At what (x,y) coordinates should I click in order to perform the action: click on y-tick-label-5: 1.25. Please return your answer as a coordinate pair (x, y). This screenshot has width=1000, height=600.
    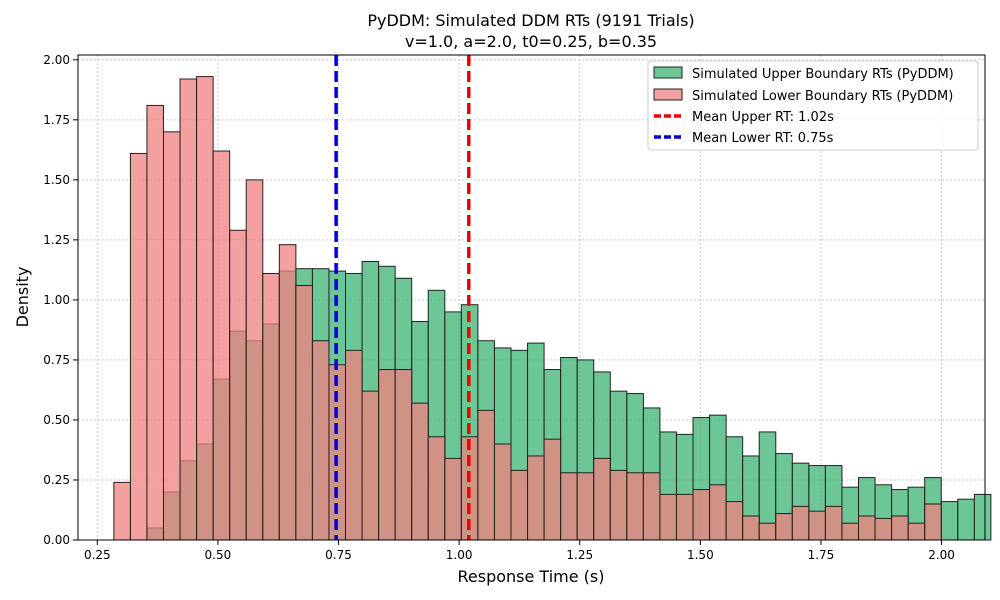
    Looking at the image, I should click on (56, 240).